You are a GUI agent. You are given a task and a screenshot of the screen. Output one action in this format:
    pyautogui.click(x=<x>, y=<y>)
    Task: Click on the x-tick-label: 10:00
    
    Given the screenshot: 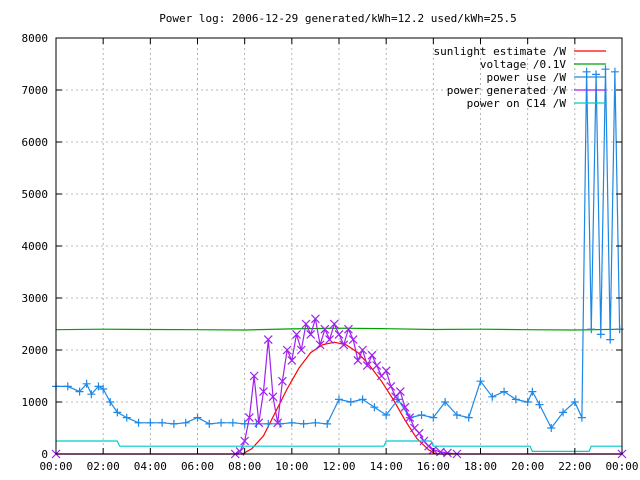 What is the action you would take?
    pyautogui.click(x=291, y=466)
    